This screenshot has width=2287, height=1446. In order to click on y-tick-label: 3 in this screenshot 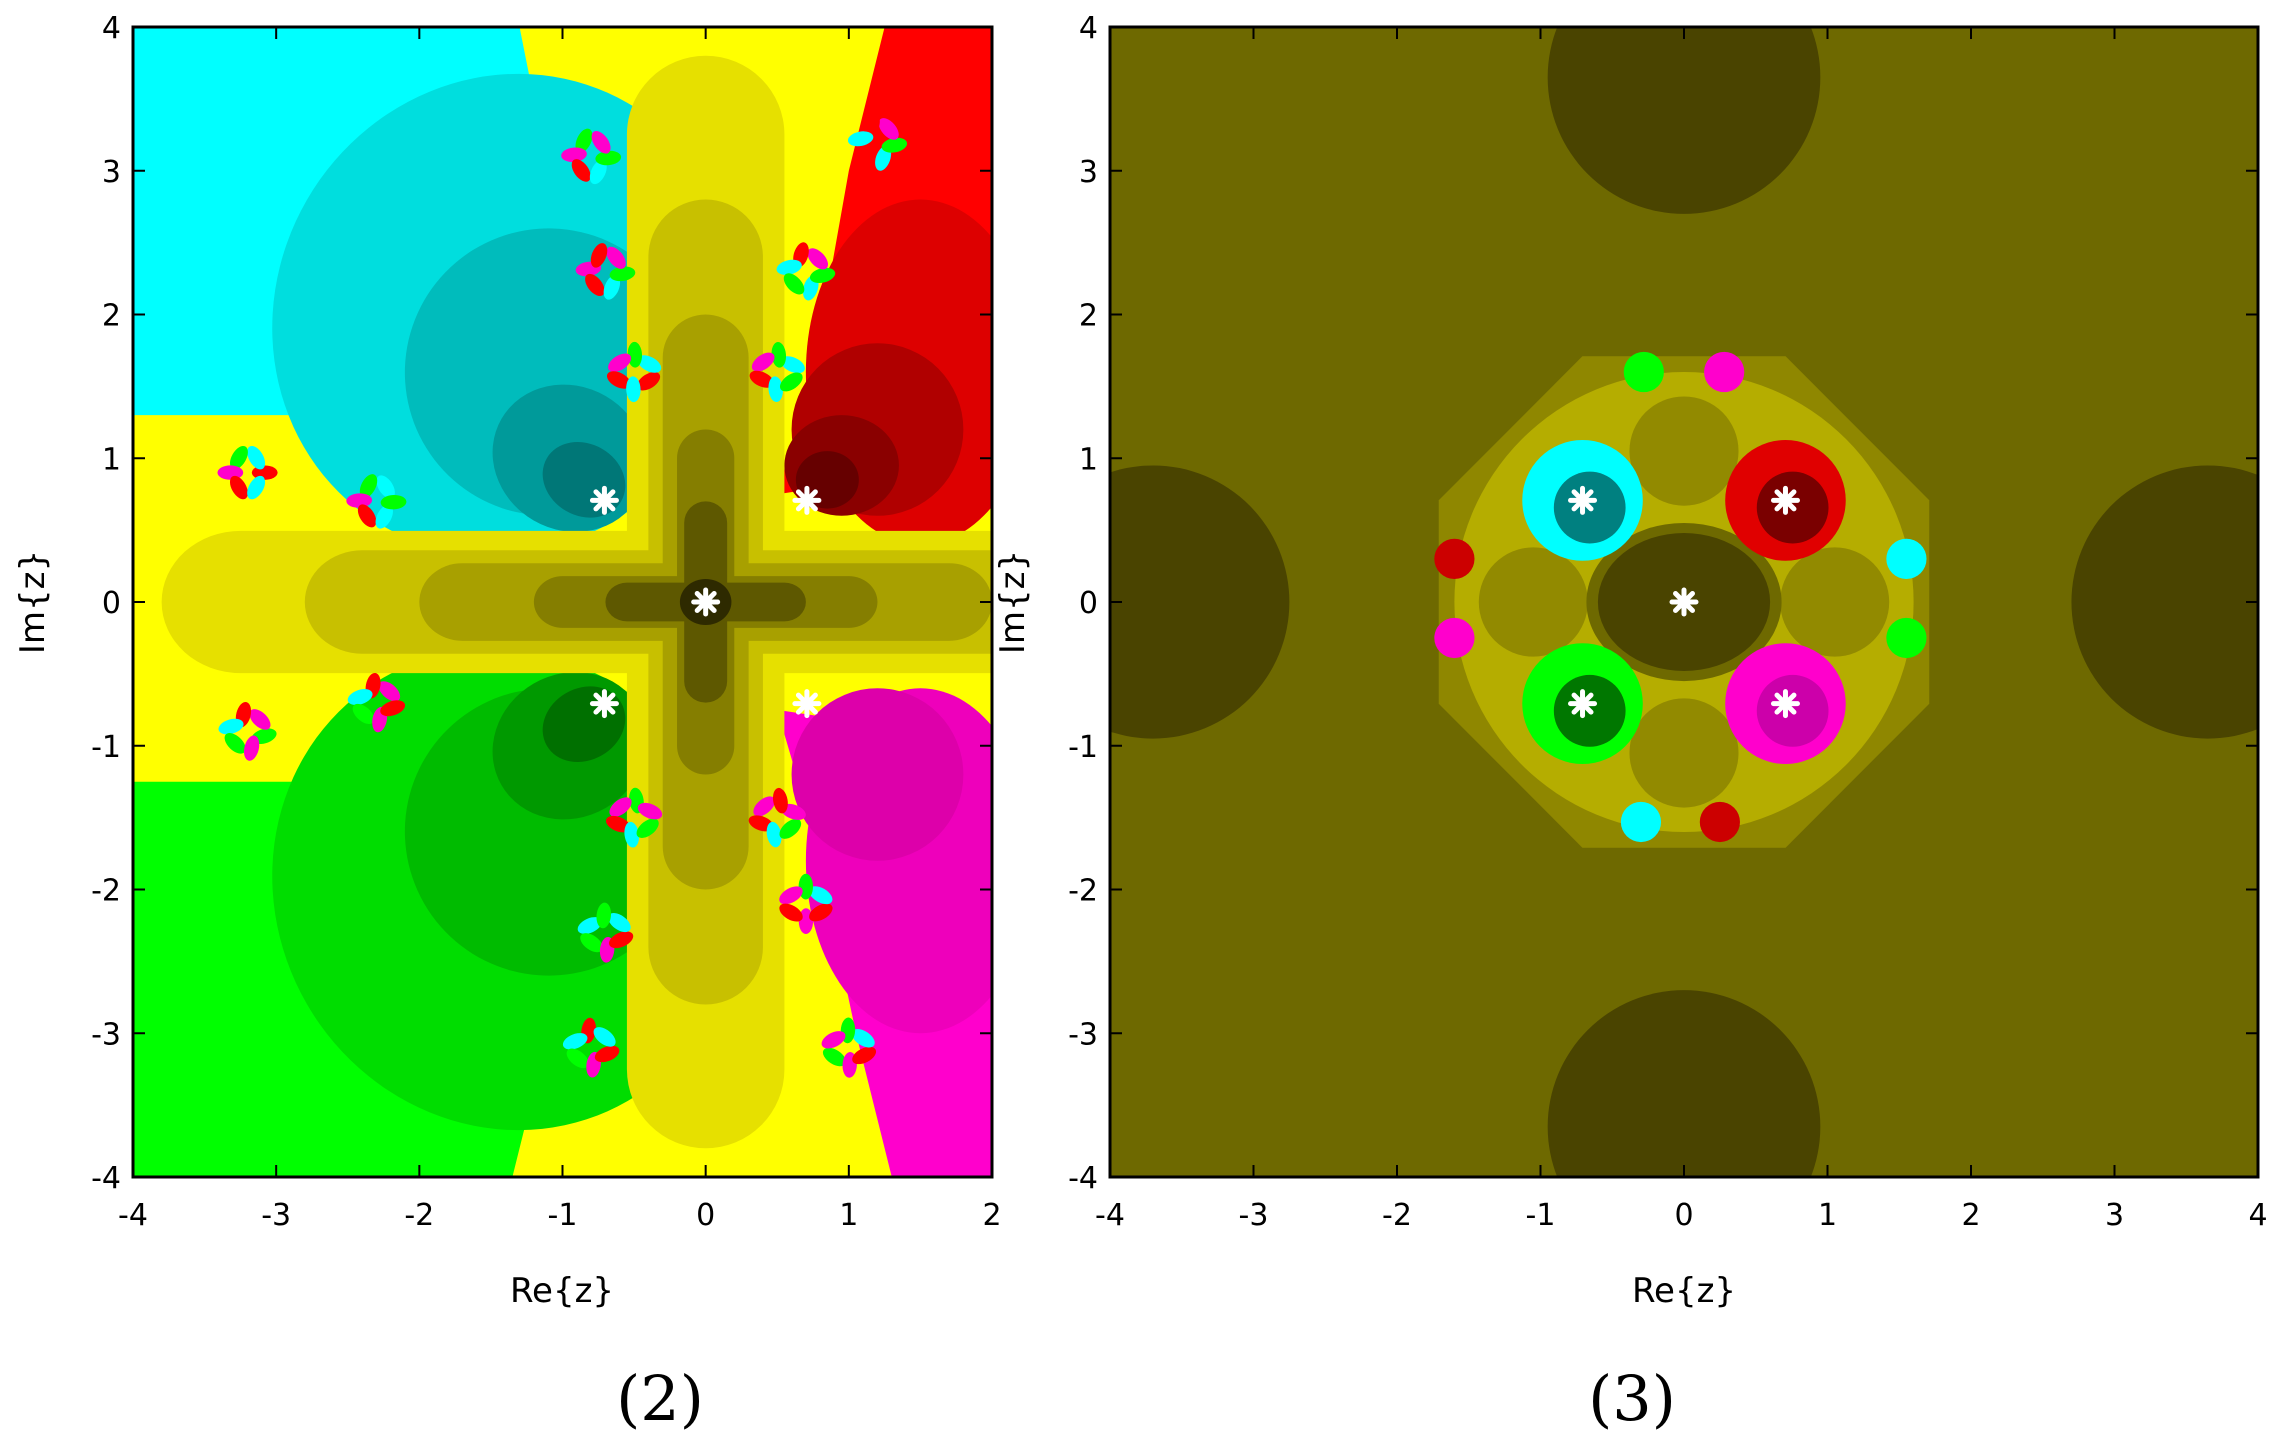, I will do `click(111, 172)`.